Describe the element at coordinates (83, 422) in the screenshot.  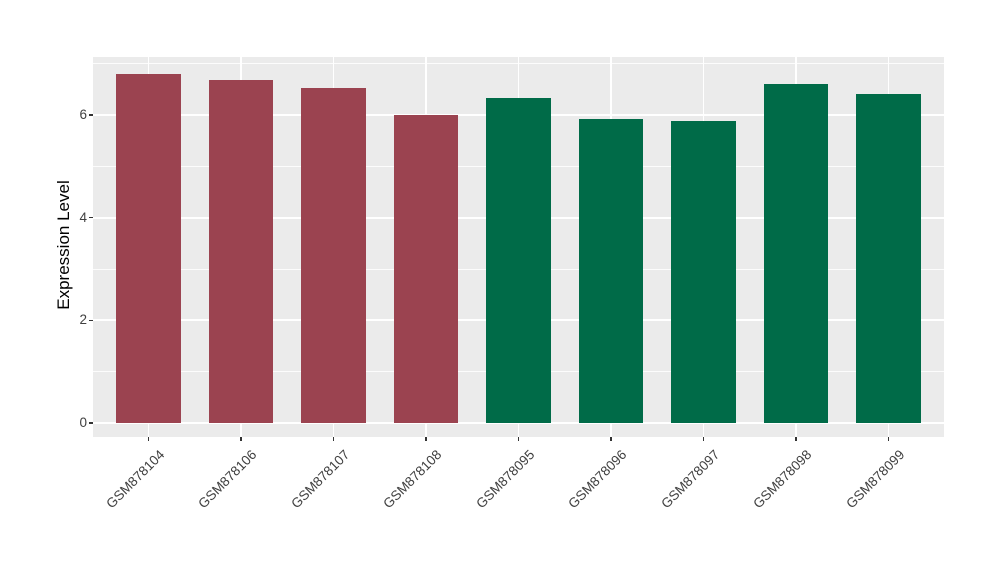
I see `y-tick-label: 0` at that location.